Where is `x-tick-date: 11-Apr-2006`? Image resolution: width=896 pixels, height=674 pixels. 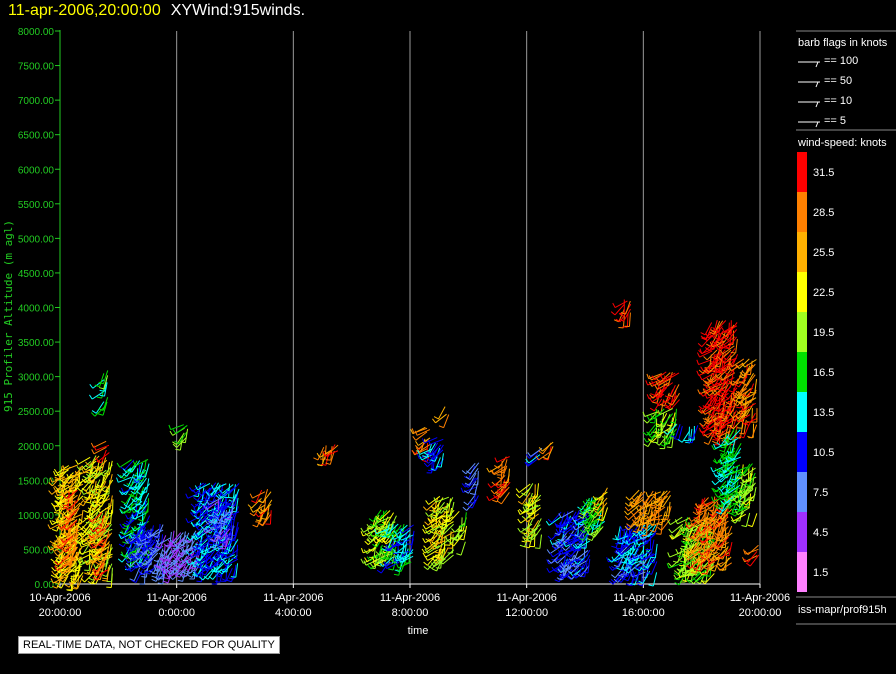
x-tick-date: 11-Apr-2006 is located at coordinates (760, 598).